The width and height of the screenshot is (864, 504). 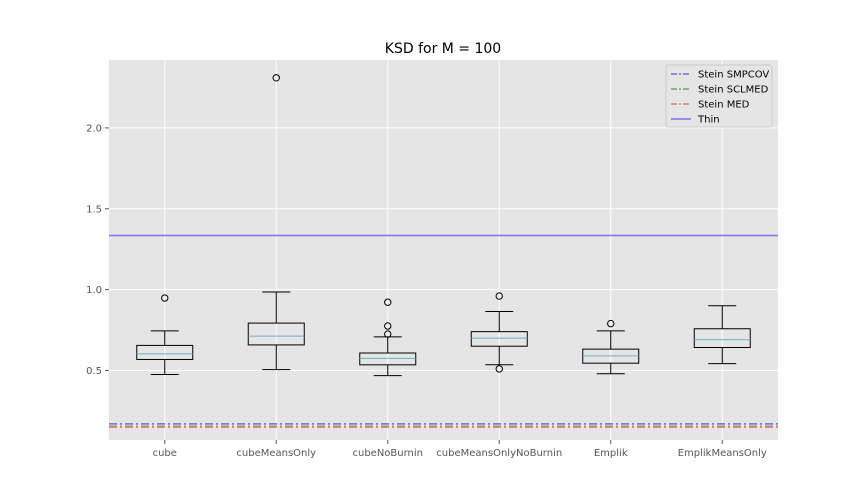 I want to click on legend-entry: Stein SCLMED, so click(x=720, y=90).